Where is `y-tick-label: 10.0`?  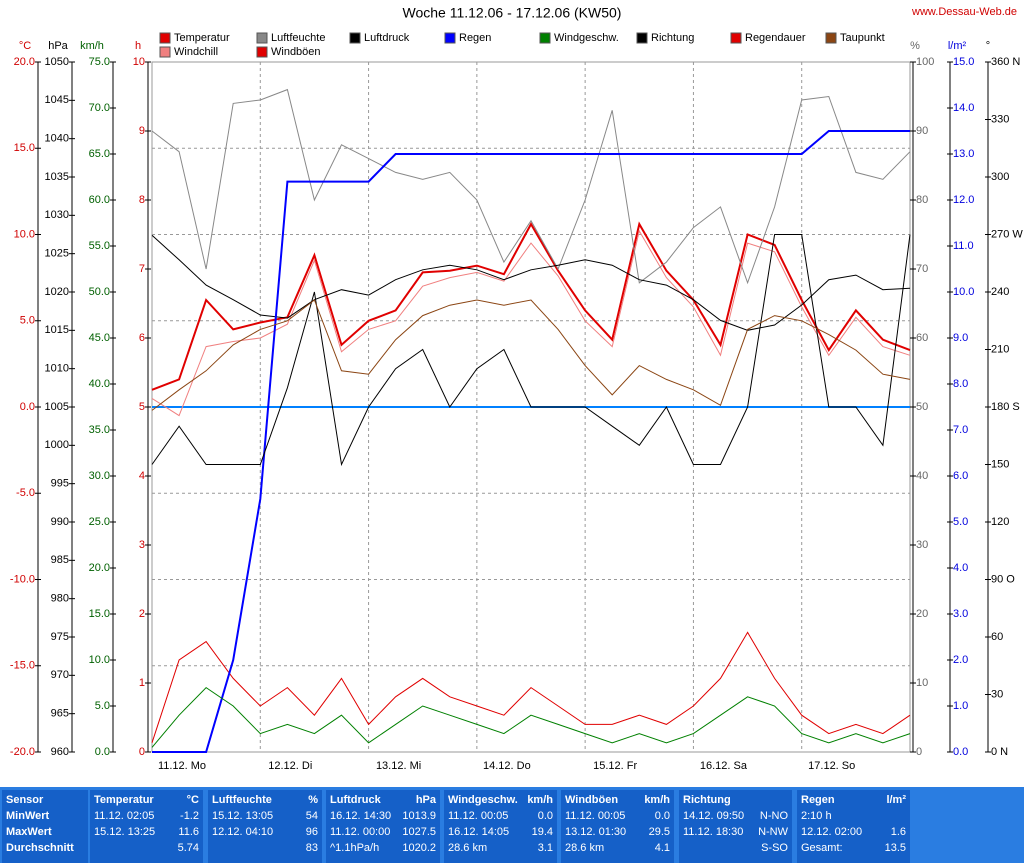
y-tick-label: 10.0 is located at coordinates (99, 660).